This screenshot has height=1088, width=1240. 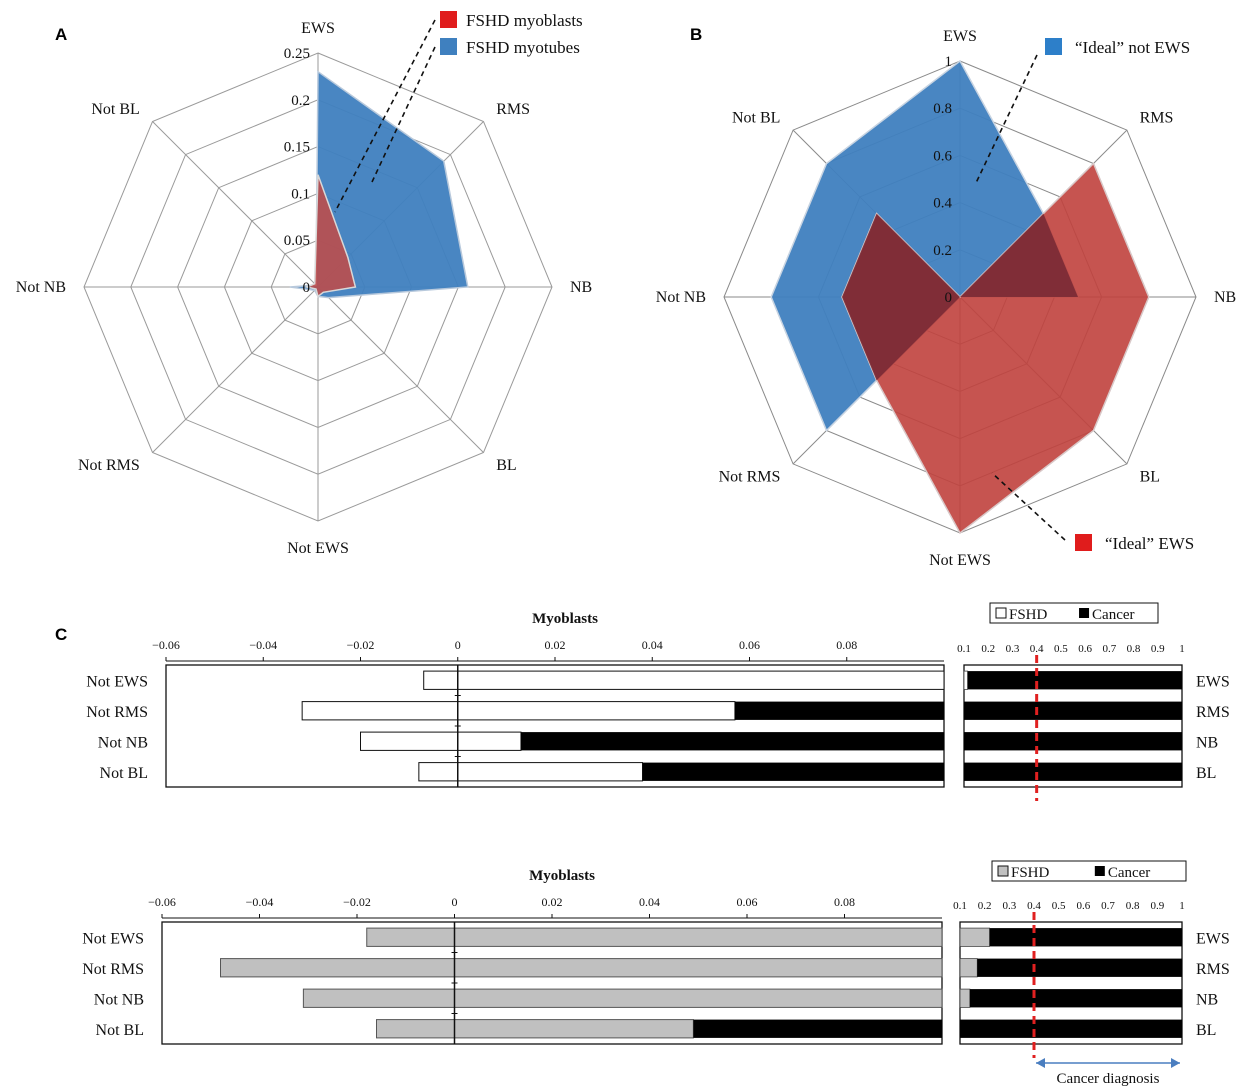 What do you see at coordinates (115, 109) in the screenshot?
I see `radar-axis-label-not-bl: Not BL` at bounding box center [115, 109].